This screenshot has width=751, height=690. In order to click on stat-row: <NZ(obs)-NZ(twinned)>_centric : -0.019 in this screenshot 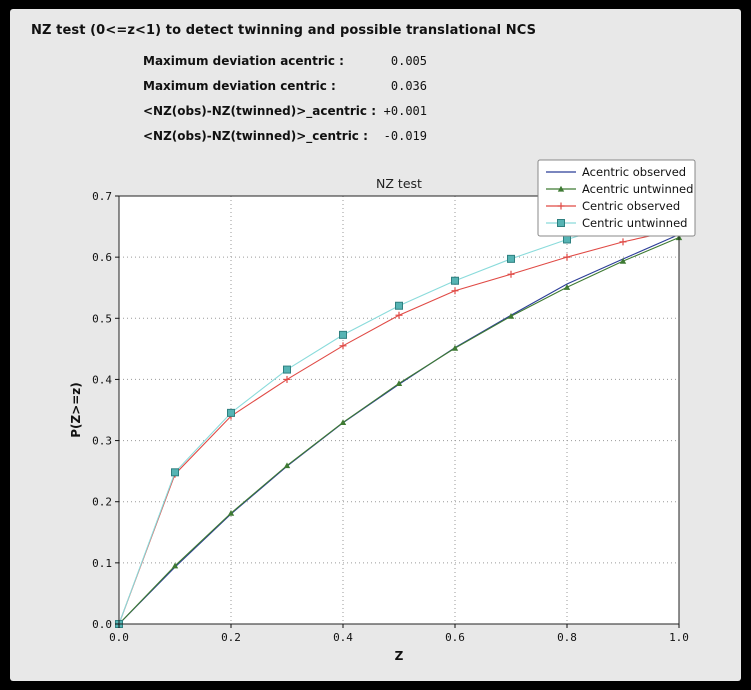, I will do `click(442, 135)`.